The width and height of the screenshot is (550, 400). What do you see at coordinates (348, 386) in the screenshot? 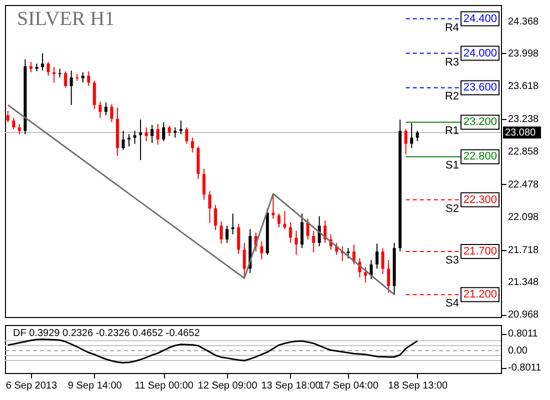
I see `x-tick-label: 17 Sep 04:00` at bounding box center [348, 386].